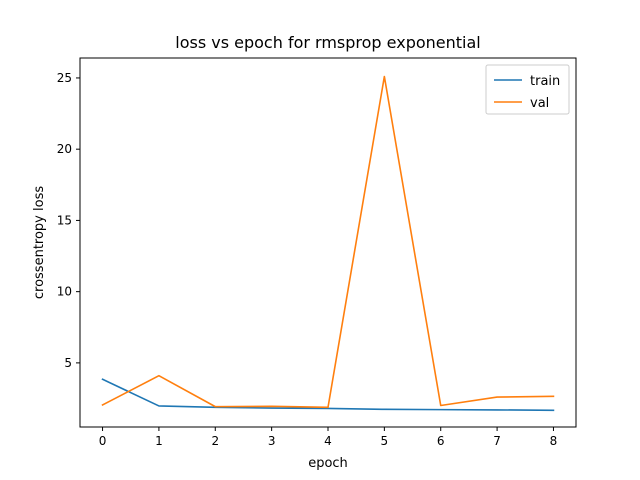  I want to click on x-tick-label: 8, so click(554, 441).